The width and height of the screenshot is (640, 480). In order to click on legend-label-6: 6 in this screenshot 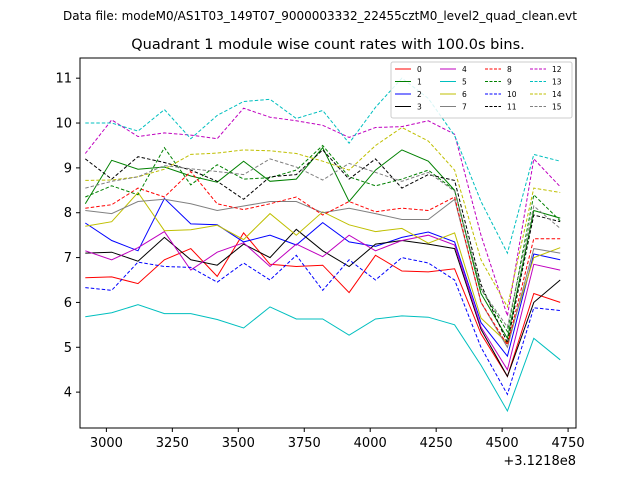, I will do `click(464, 94)`.